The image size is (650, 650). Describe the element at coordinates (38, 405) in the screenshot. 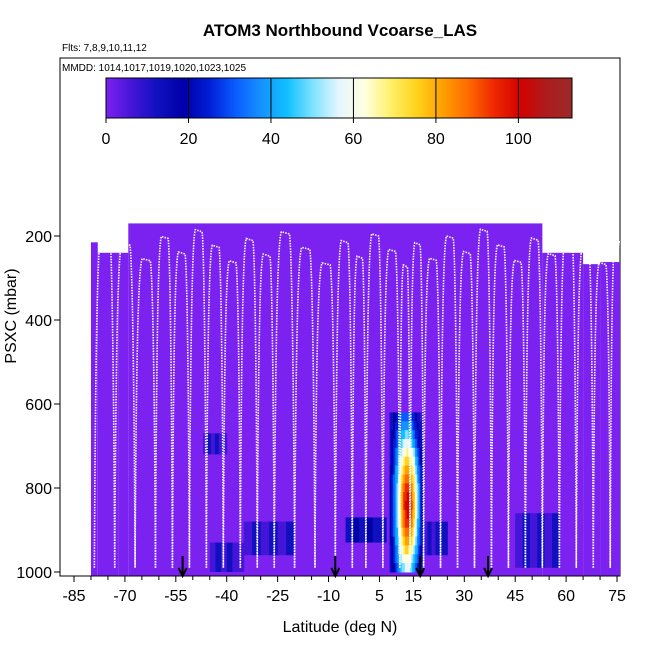

I see `y-axis: 200 400 600 800 1000` at that location.